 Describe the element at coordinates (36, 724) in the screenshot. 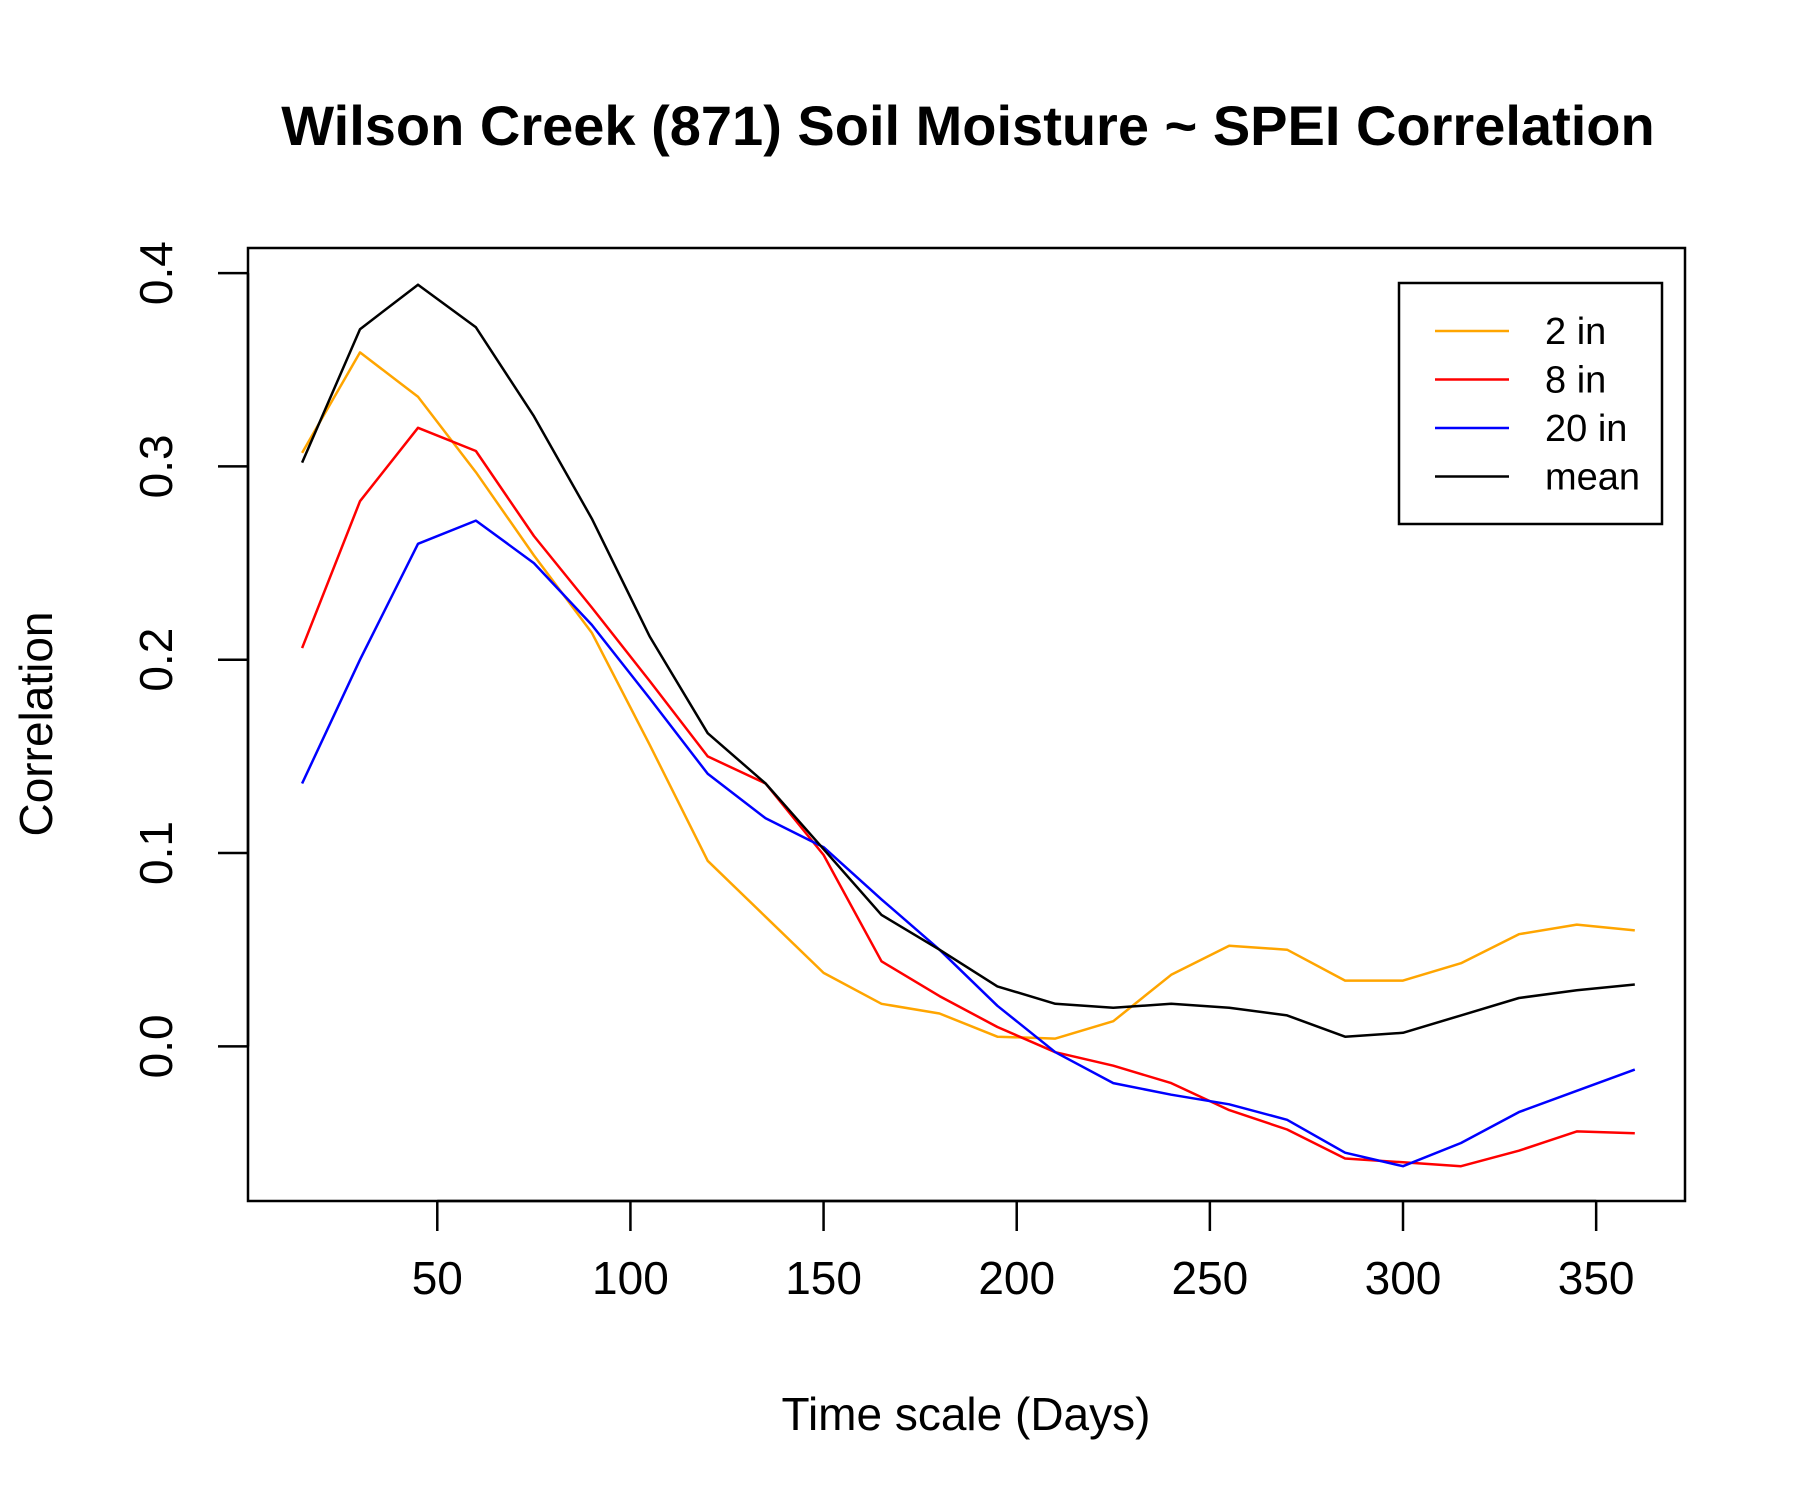

I see `y-axis-label: Correlation` at that location.